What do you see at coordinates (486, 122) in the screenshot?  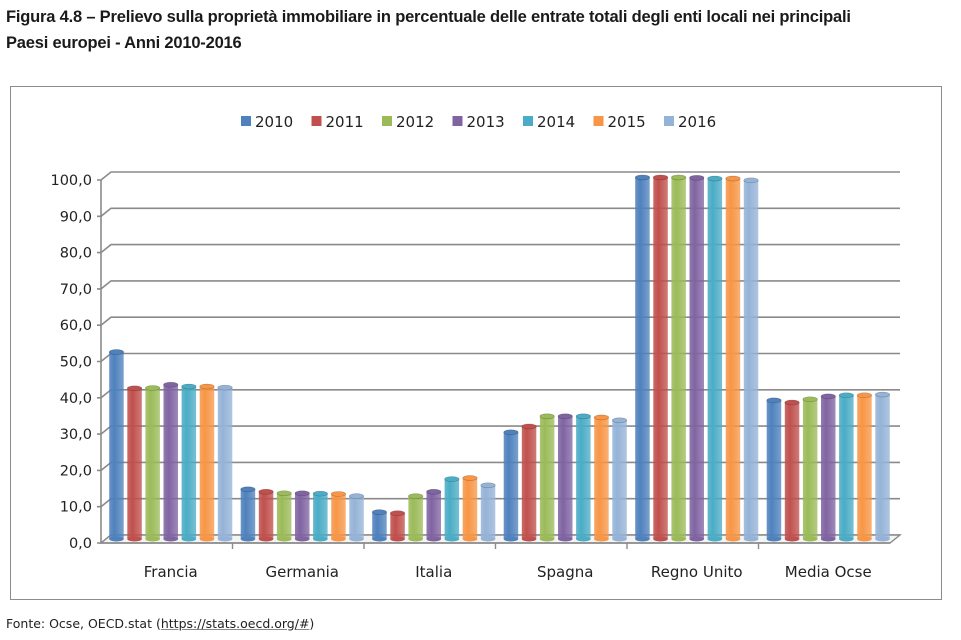 I see `legend-label: 2013` at bounding box center [486, 122].